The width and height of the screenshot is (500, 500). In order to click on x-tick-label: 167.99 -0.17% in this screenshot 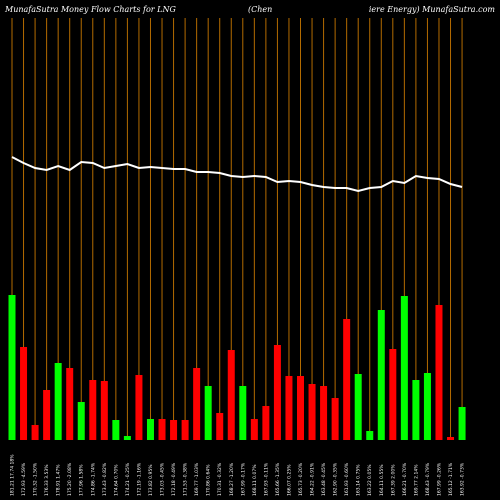, I will do `click(243, 479)`.